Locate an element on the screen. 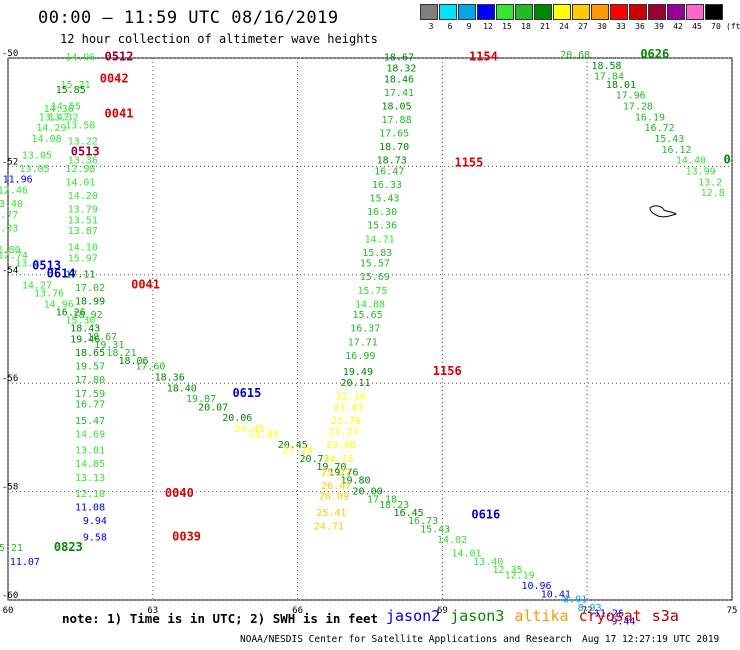  swh-value: 18.43 is located at coordinates (85, 329).